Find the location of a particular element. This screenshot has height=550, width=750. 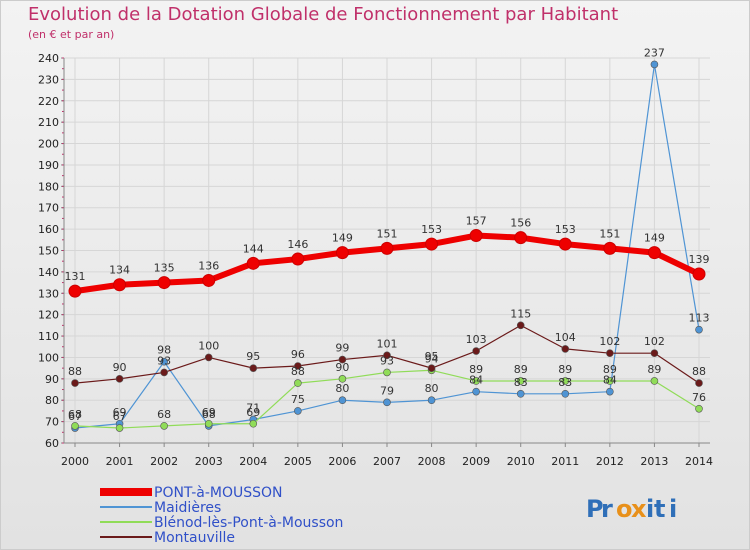

data-label: 96 is located at coordinates (298, 354).